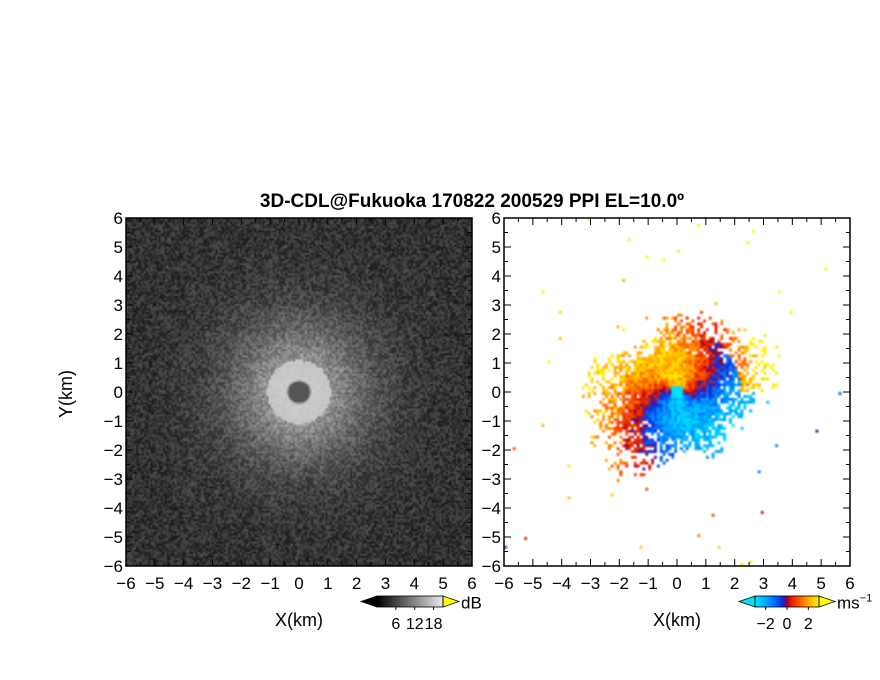 The height and width of the screenshot is (680, 880). Describe the element at coordinates (327, 583) in the screenshot. I see `x-tick-label: 1` at that location.